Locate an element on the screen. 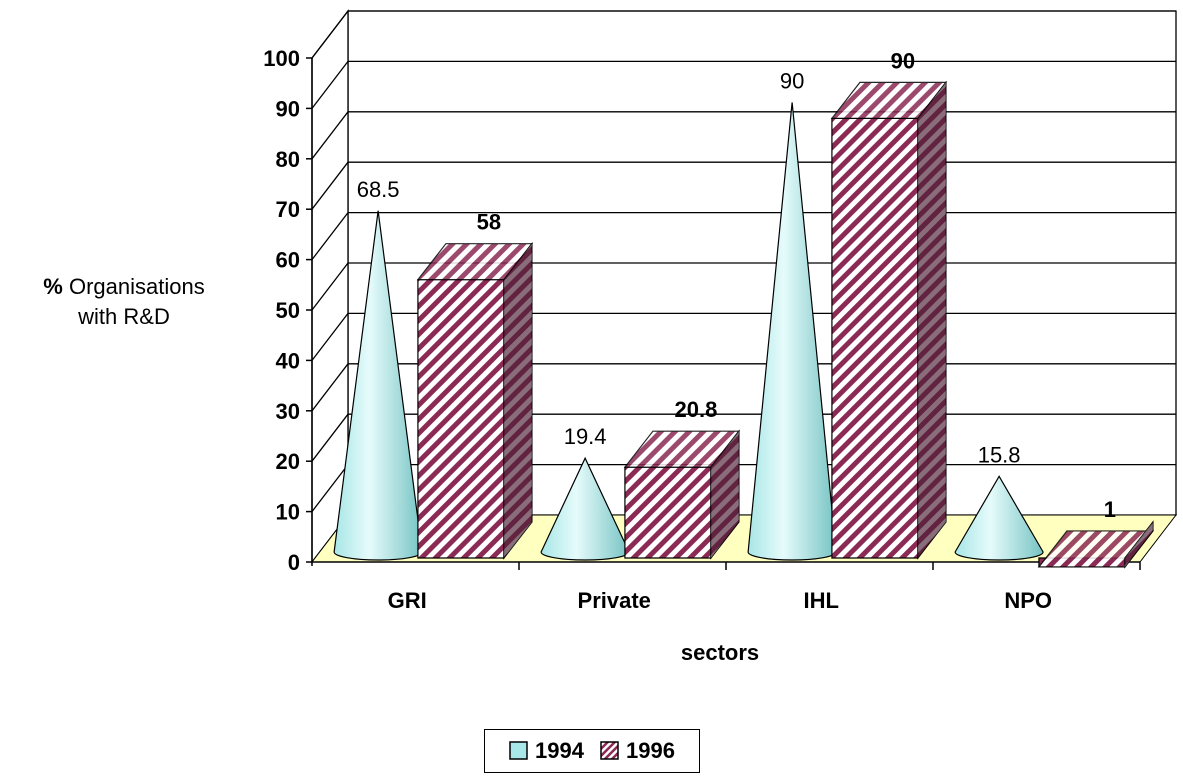  y-tick-label: 90 is located at coordinates (288, 108).